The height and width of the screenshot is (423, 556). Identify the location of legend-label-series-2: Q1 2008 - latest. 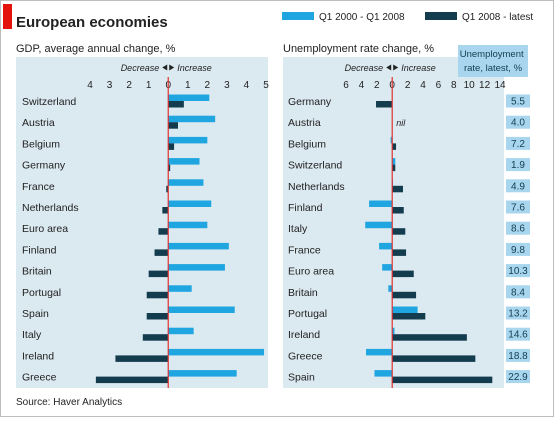
(497, 17).